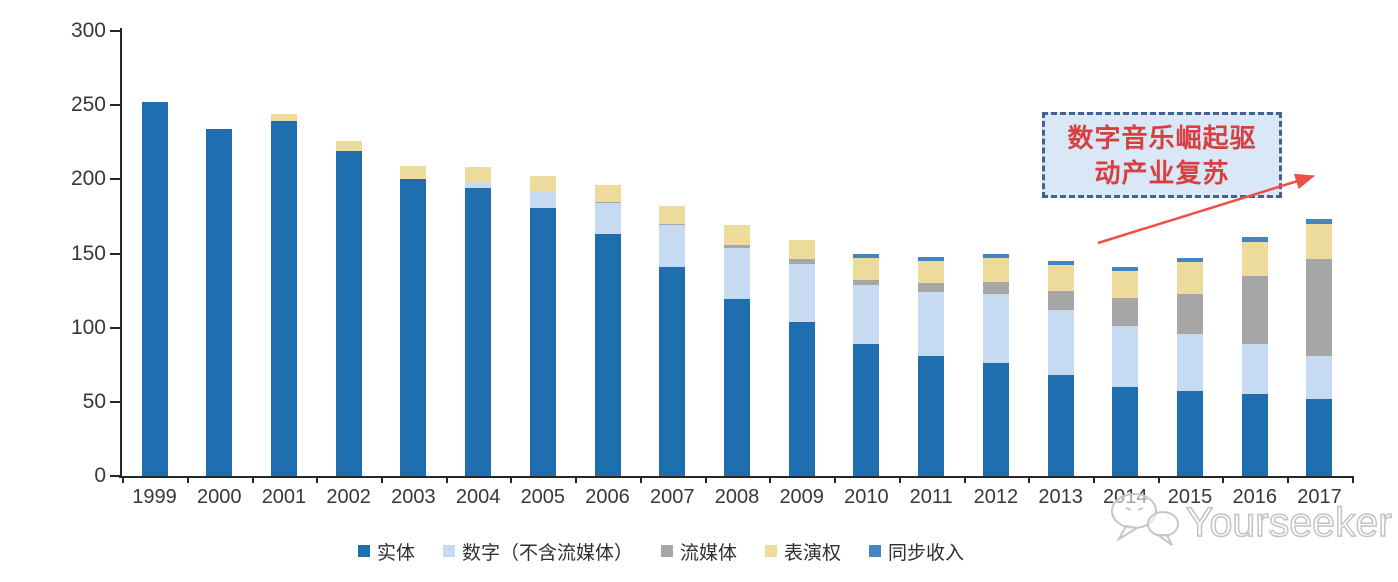 The height and width of the screenshot is (582, 1398). What do you see at coordinates (737, 497) in the screenshot?
I see `x-axis-label: 2008` at bounding box center [737, 497].